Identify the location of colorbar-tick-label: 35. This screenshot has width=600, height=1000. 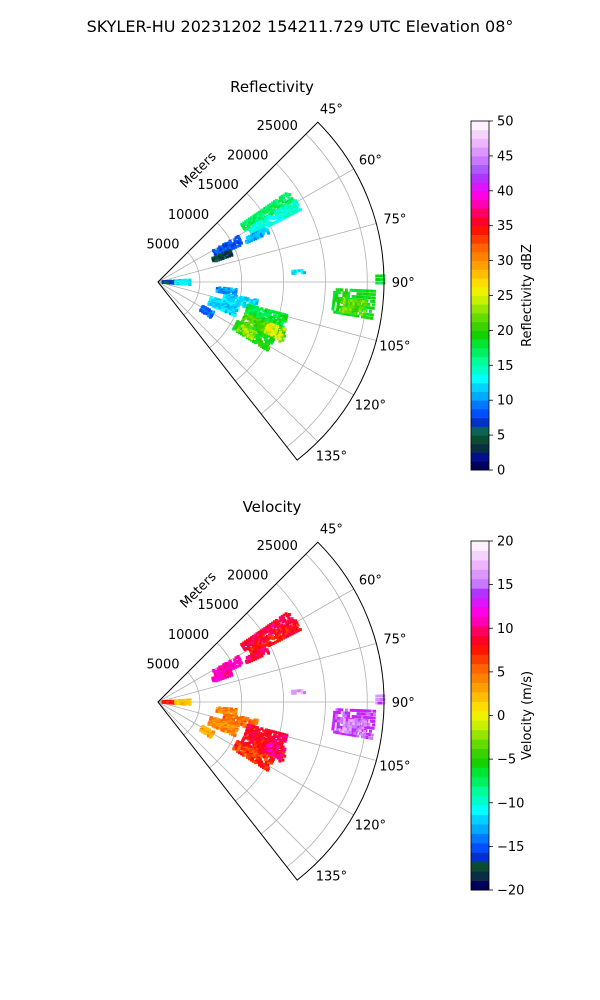
(505, 226).